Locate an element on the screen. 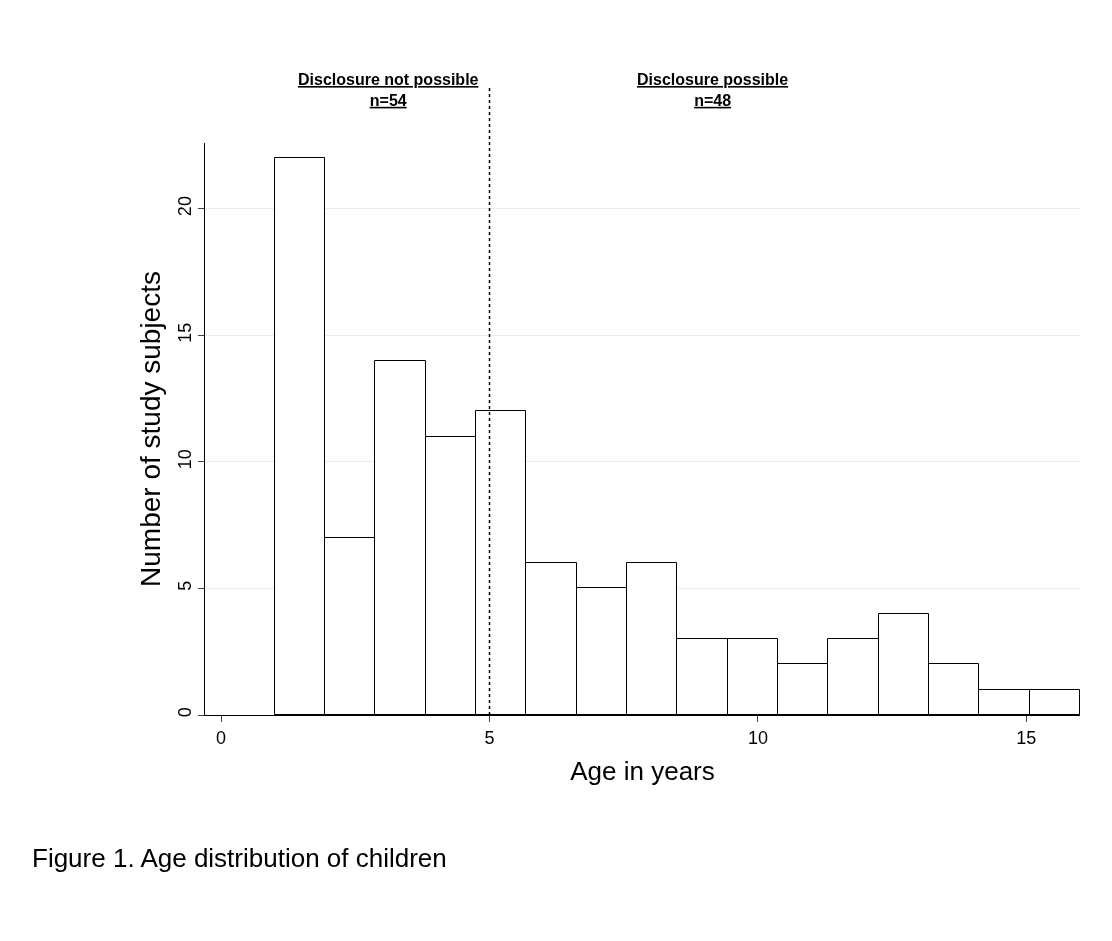 Image resolution: width=1112 pixels, height=941 pixels. caption: Figure 1. Age distribution of children is located at coordinates (239, 858).